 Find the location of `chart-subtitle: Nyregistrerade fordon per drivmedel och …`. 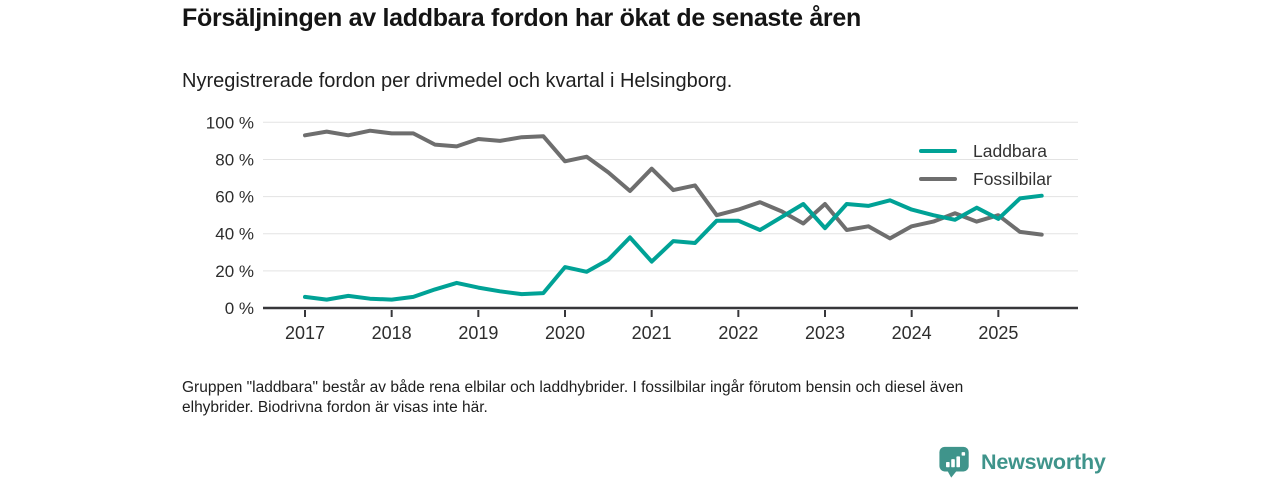

chart-subtitle: Nyregistrerade fordon per drivmedel och … is located at coordinates (457, 81).